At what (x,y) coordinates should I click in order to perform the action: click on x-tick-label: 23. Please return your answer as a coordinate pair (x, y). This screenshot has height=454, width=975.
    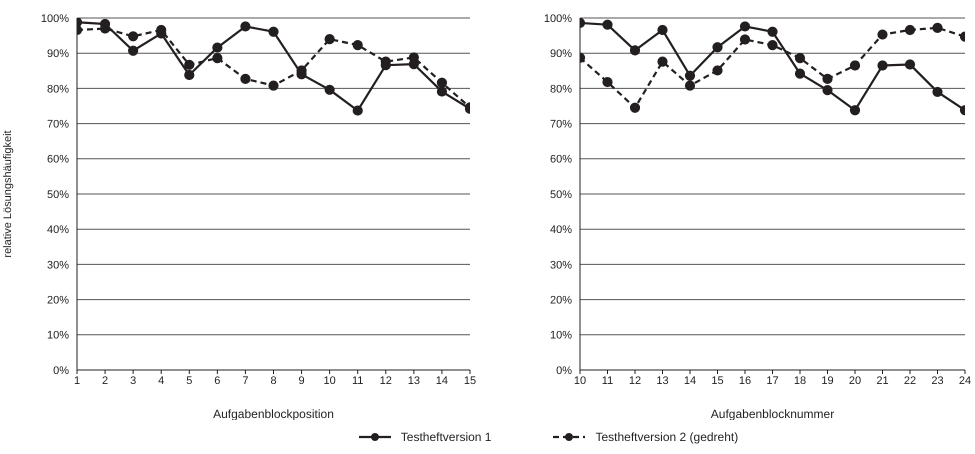
    Looking at the image, I should click on (937, 380).